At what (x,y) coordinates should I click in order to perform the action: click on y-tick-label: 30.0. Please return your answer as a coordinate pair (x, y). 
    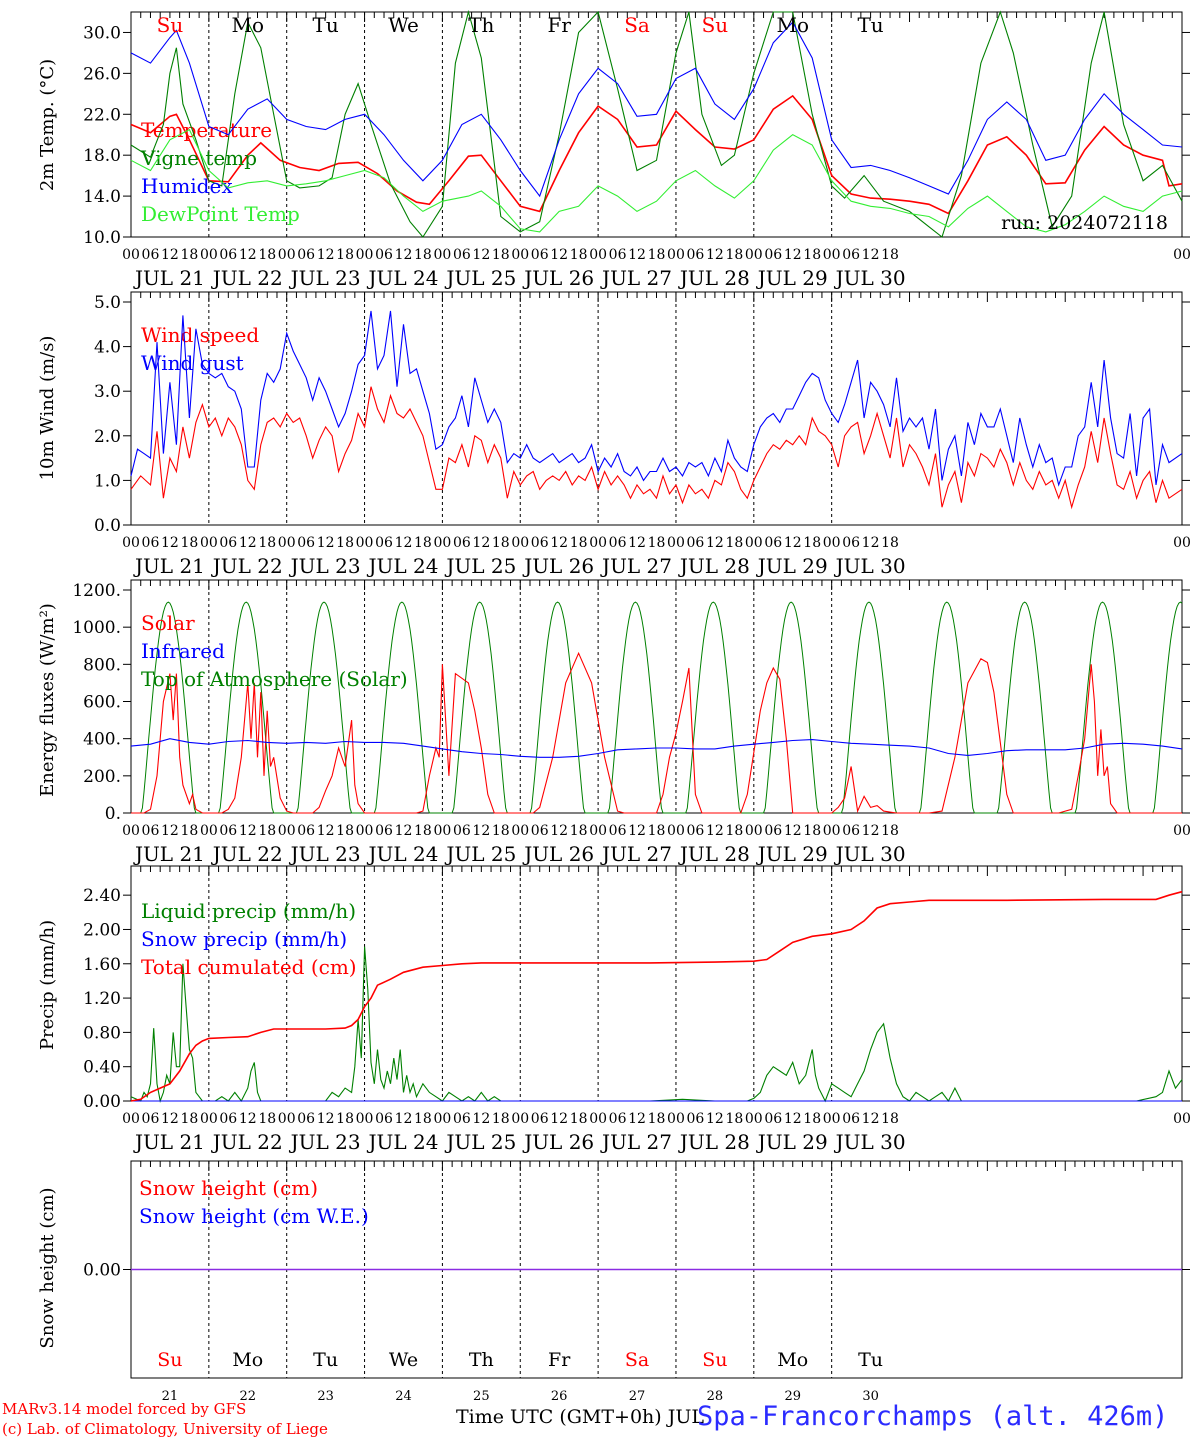
    Looking at the image, I should click on (102, 33).